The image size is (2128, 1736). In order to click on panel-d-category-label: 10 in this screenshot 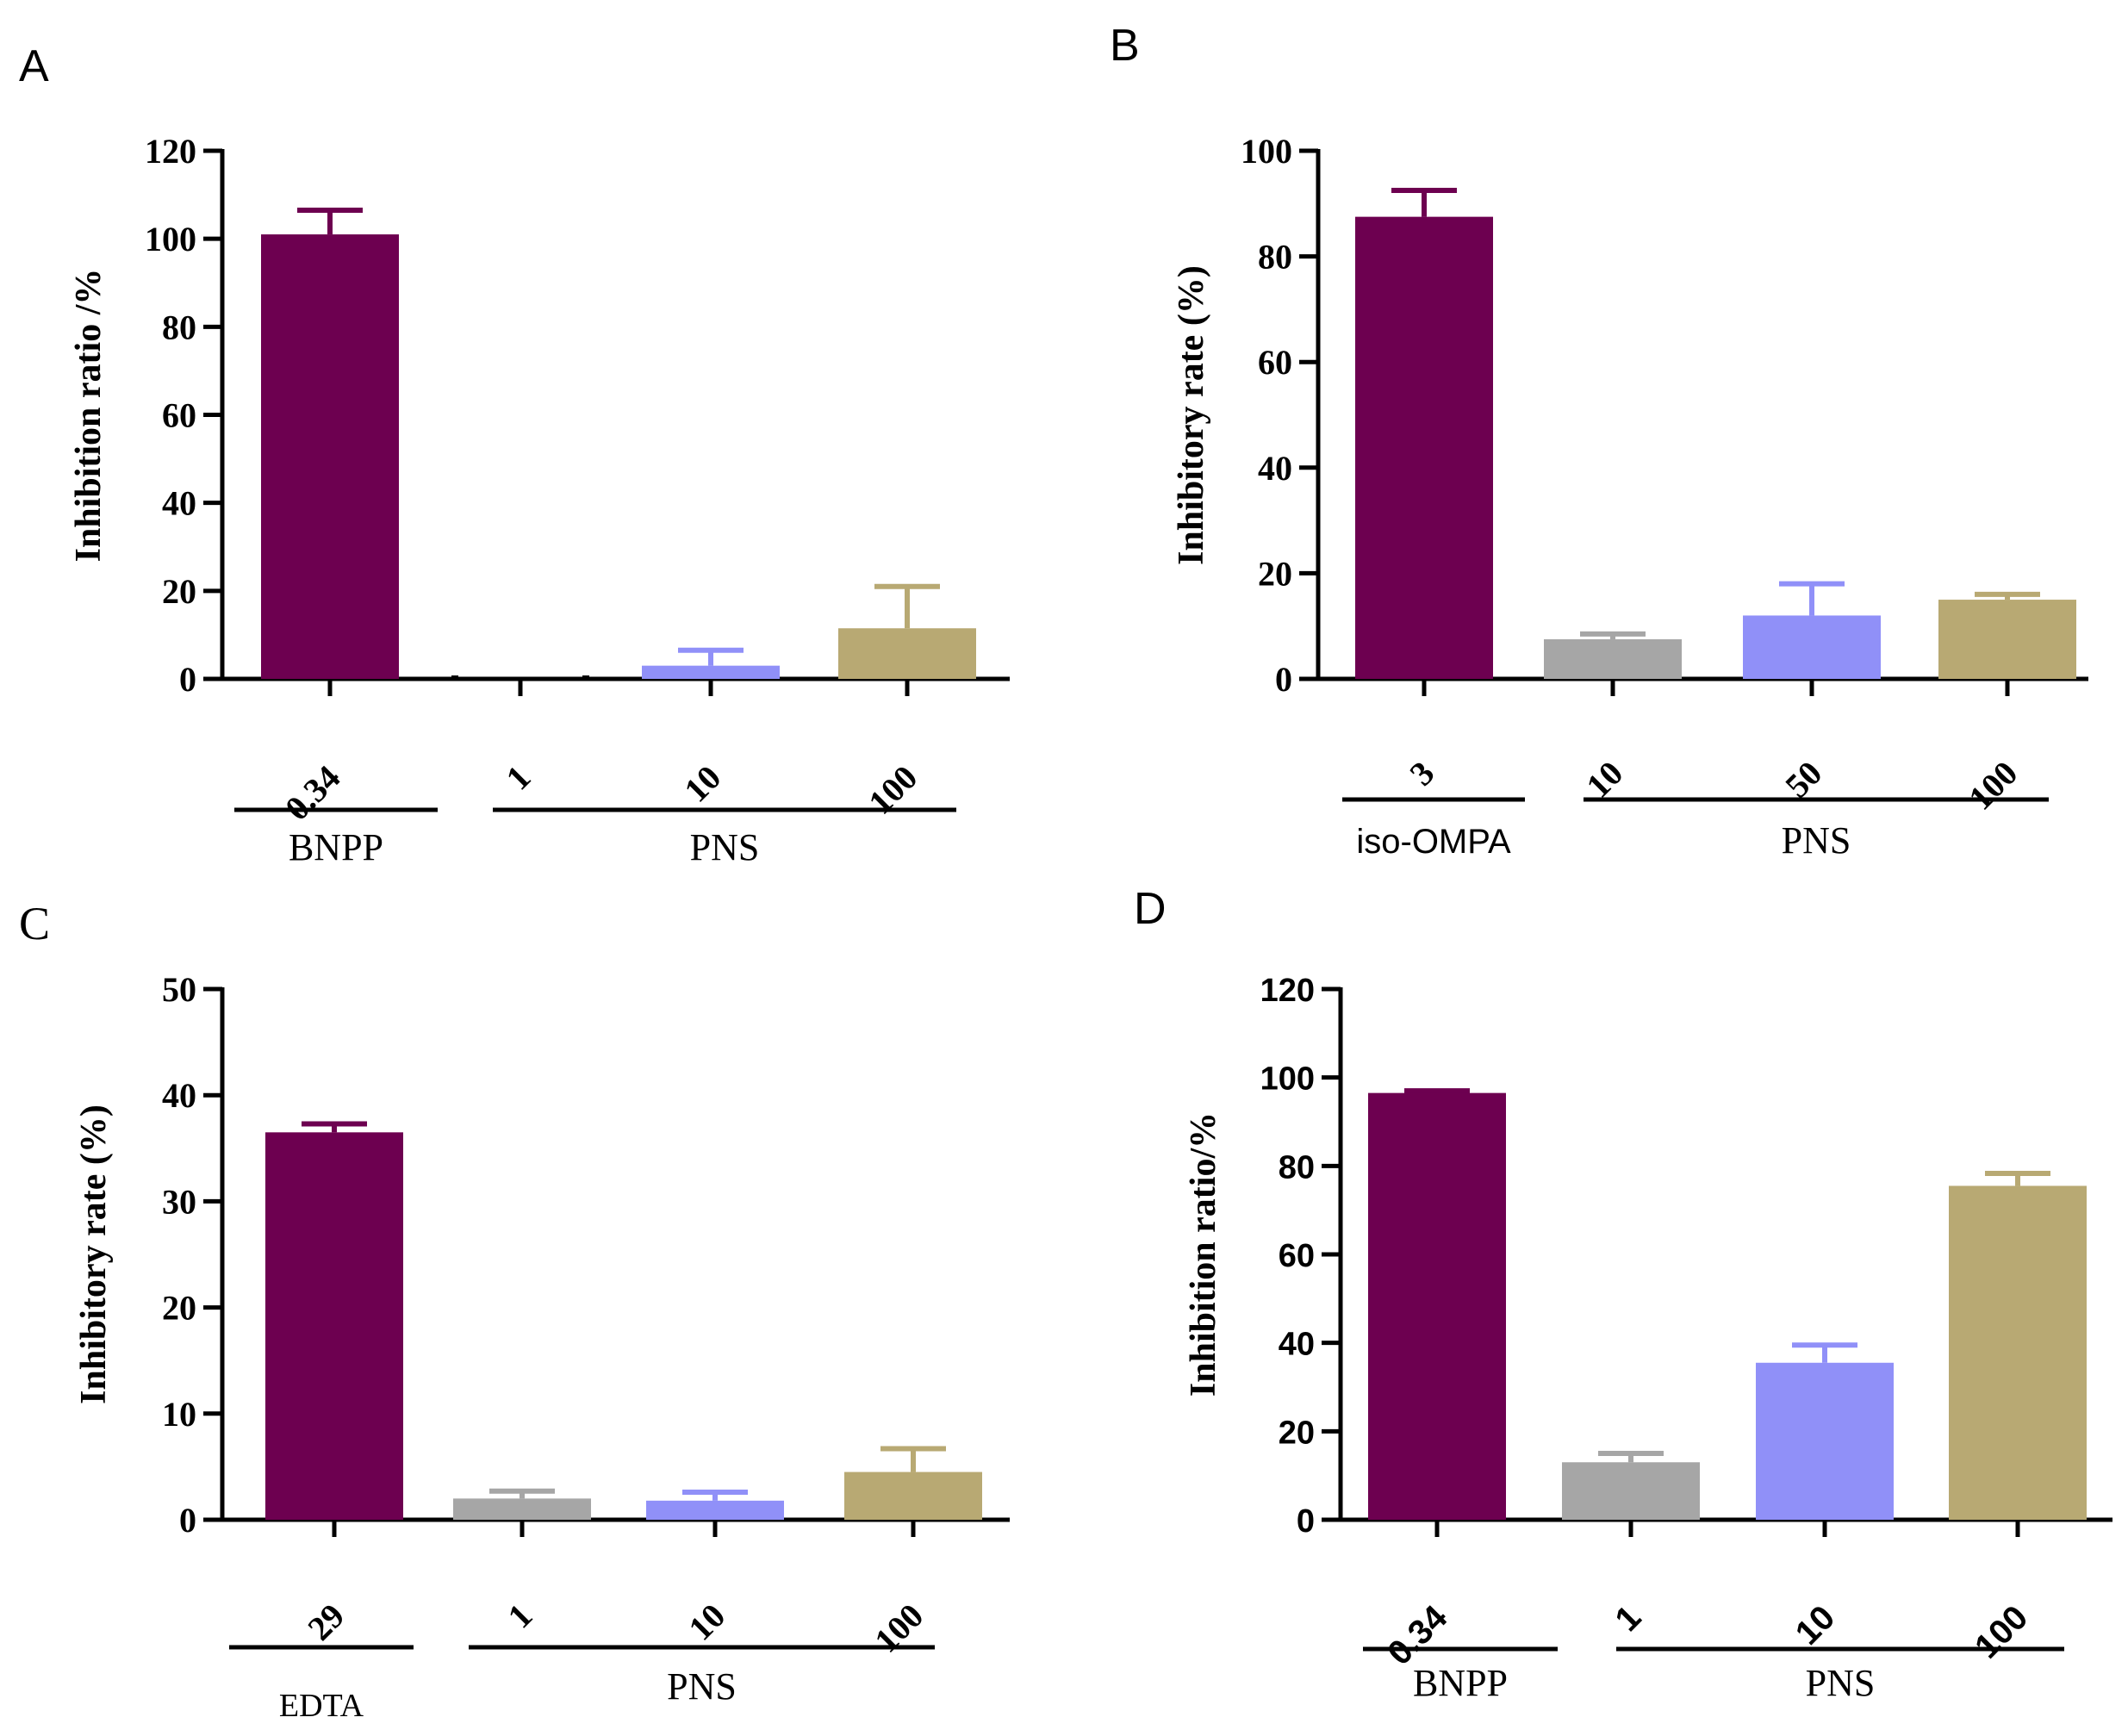, I will do `click(1816, 1625)`.